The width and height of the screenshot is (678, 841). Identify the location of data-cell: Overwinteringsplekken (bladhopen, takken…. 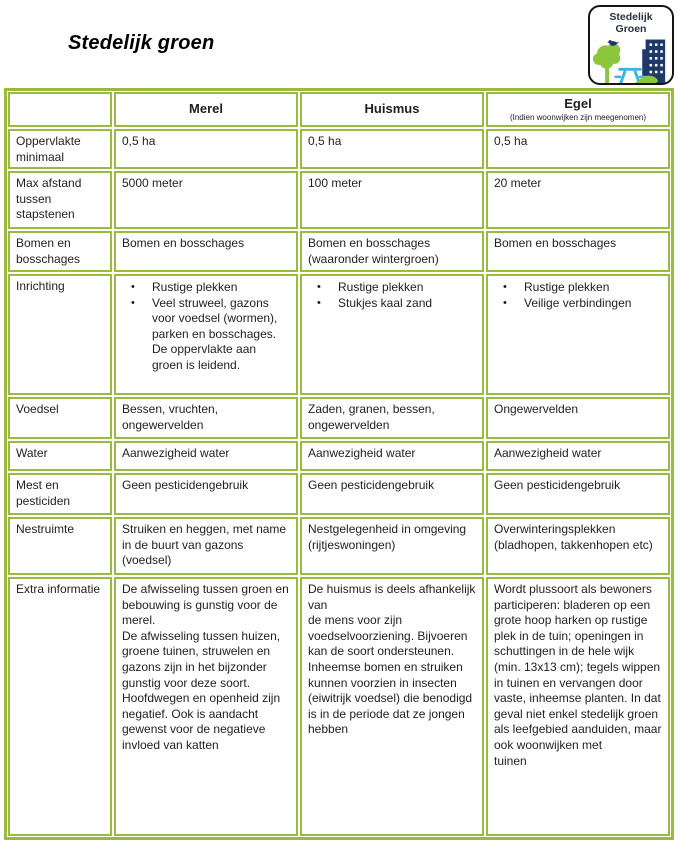
(578, 546).